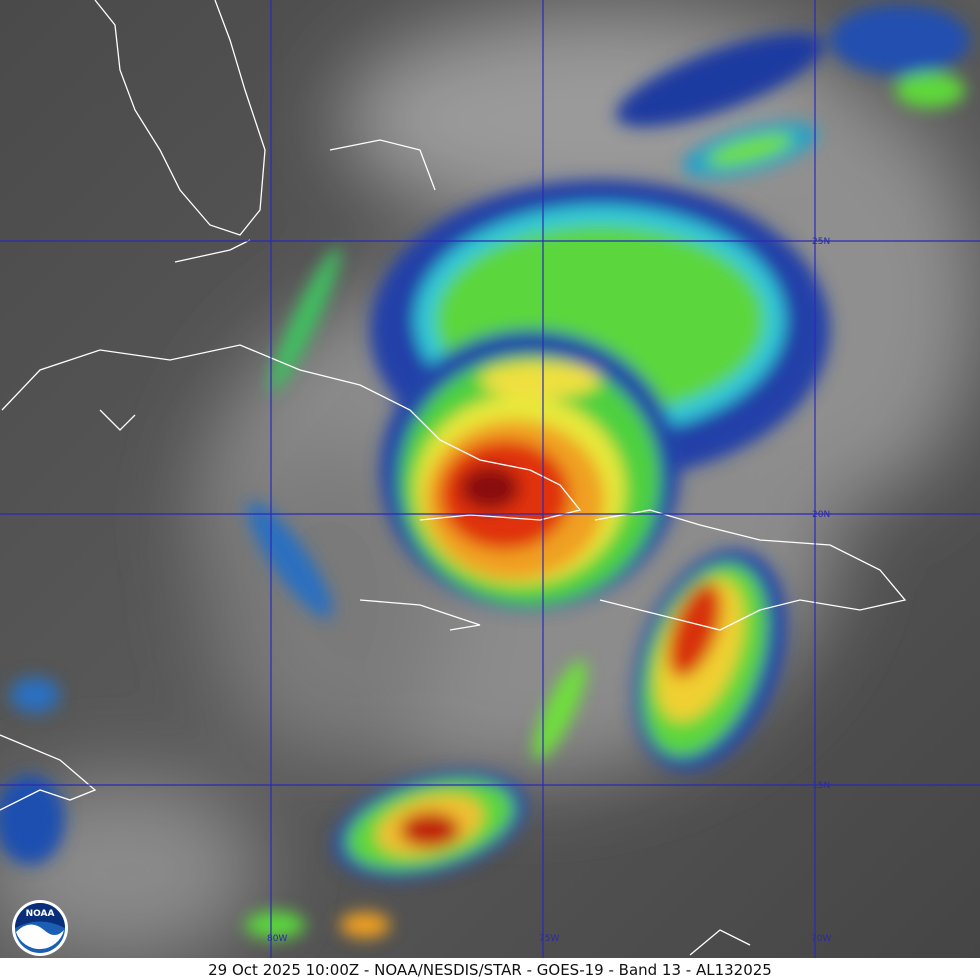  What do you see at coordinates (821, 786) in the screenshot?
I see `latitude-label: 15N` at bounding box center [821, 786].